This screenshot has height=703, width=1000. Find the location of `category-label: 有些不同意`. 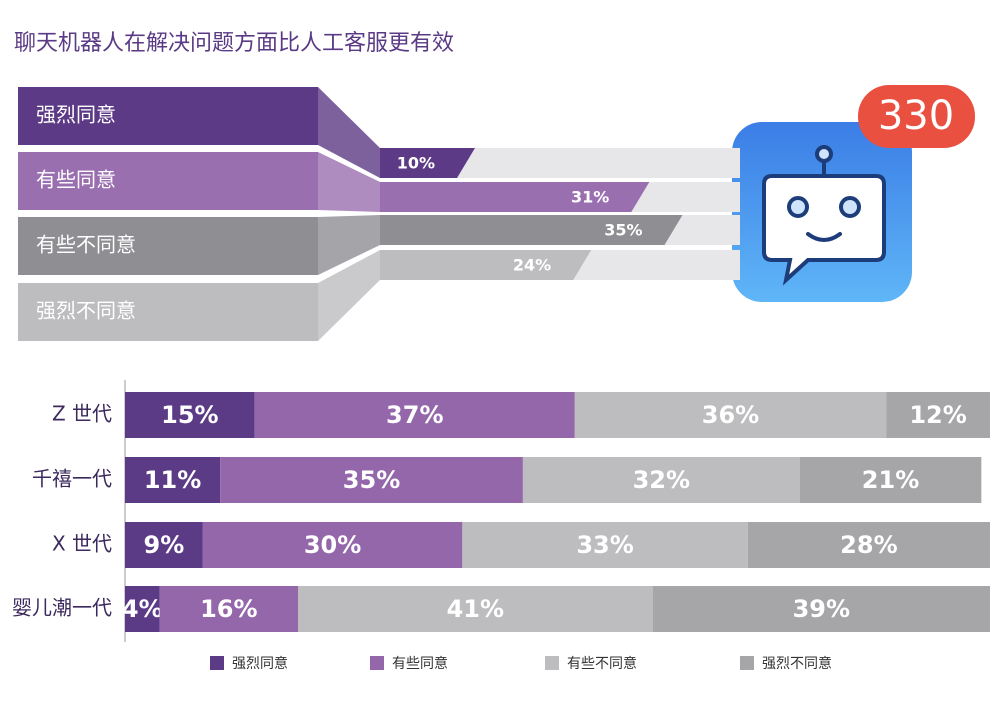

category-label: 有些不同意 is located at coordinates (86, 245).